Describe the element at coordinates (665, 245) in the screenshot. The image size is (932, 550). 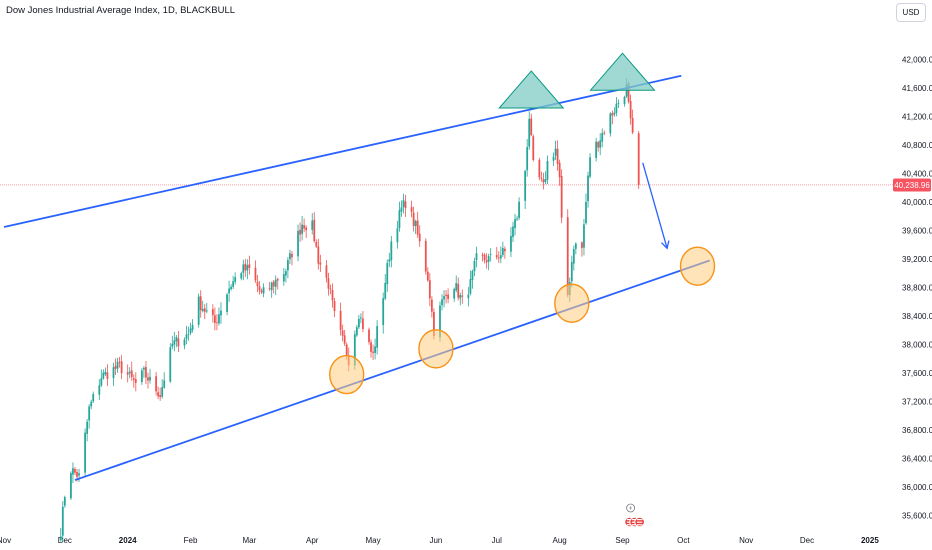
I see `forecast-arrow-head` at that location.